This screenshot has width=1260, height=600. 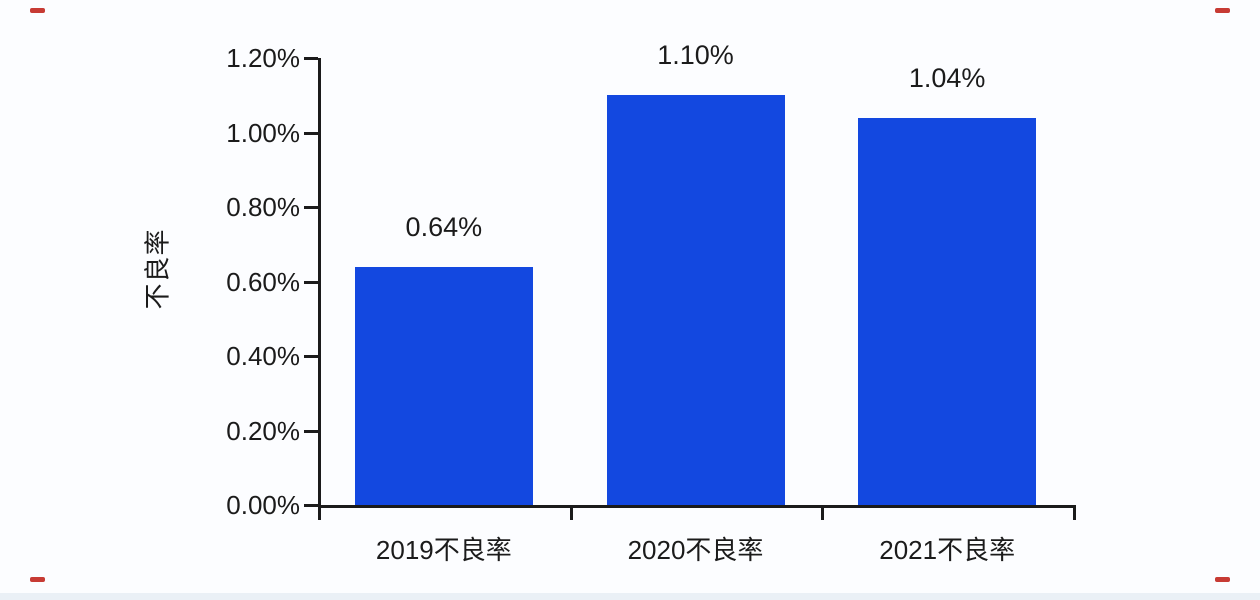 What do you see at coordinates (263, 356) in the screenshot?
I see `y-tick-label: 0.40%` at bounding box center [263, 356].